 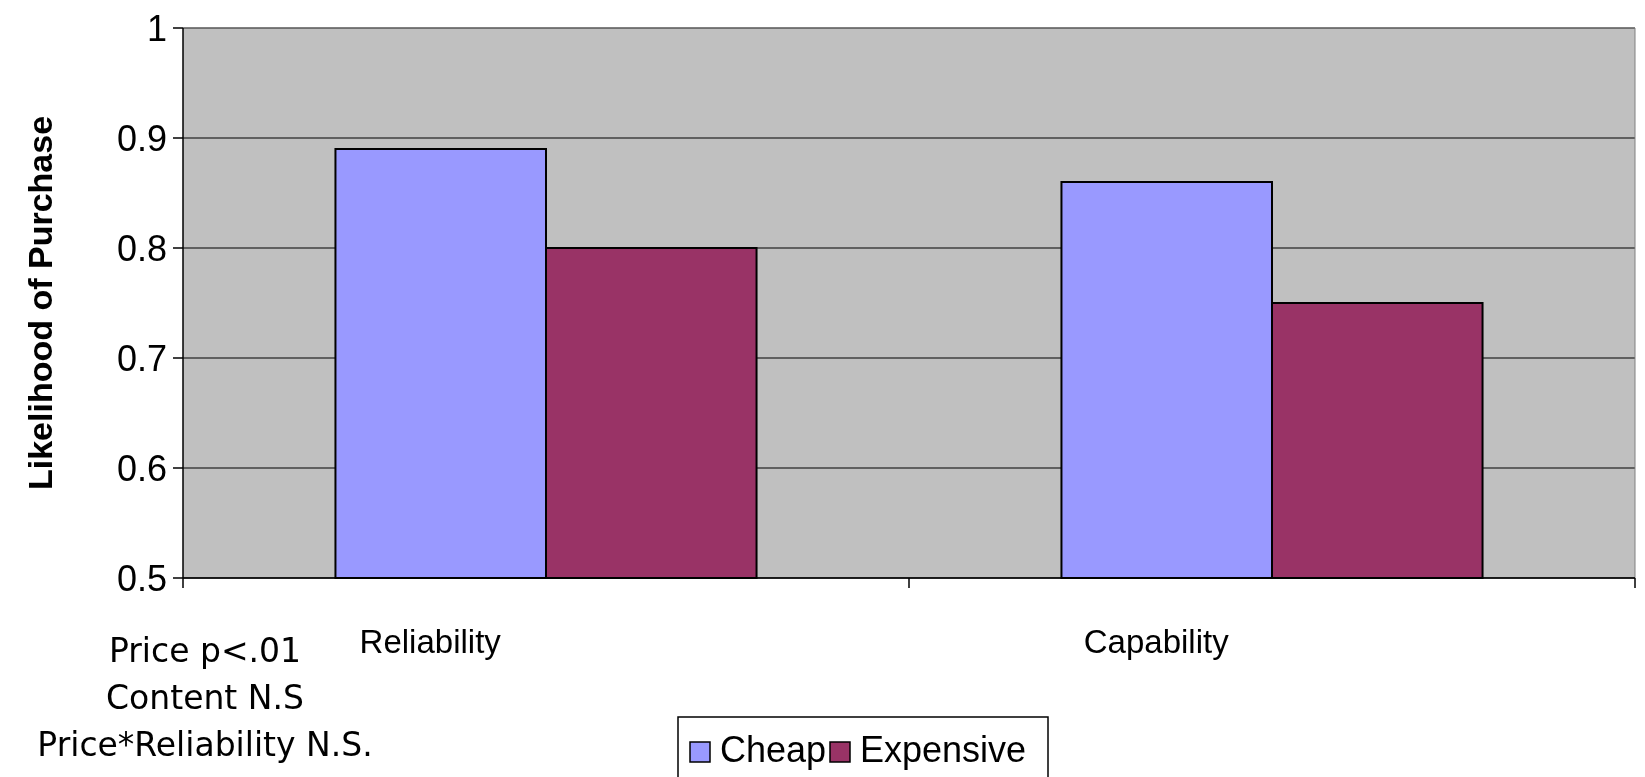 I want to click on y-tick-label: 0.9, so click(x=141, y=138).